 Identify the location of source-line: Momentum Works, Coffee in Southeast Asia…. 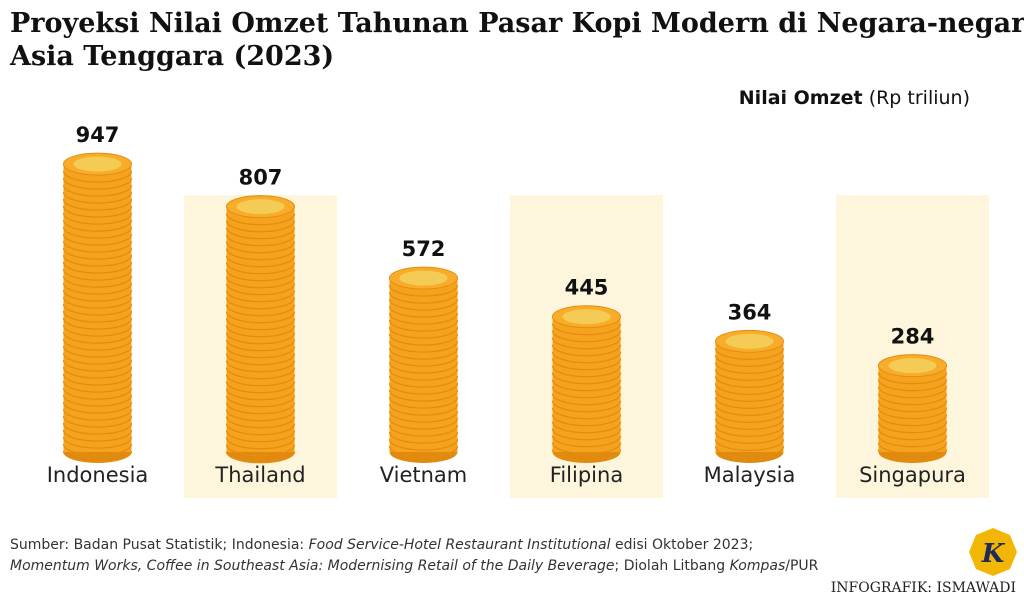
(414, 566).